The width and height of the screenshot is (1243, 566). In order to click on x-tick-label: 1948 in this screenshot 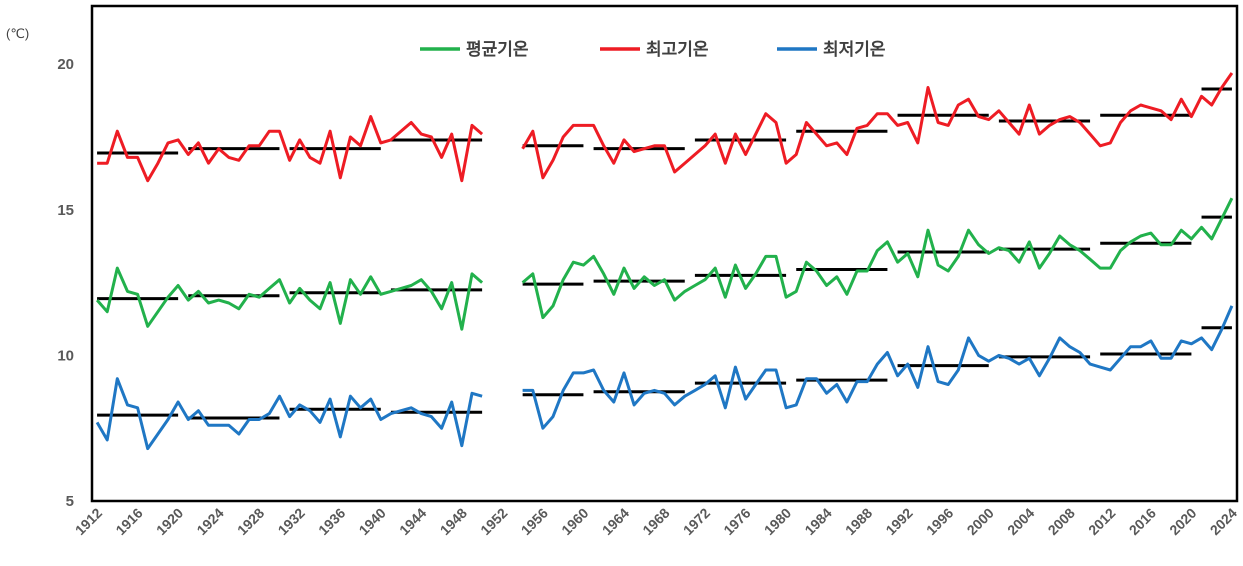, I will do `click(453, 521)`.